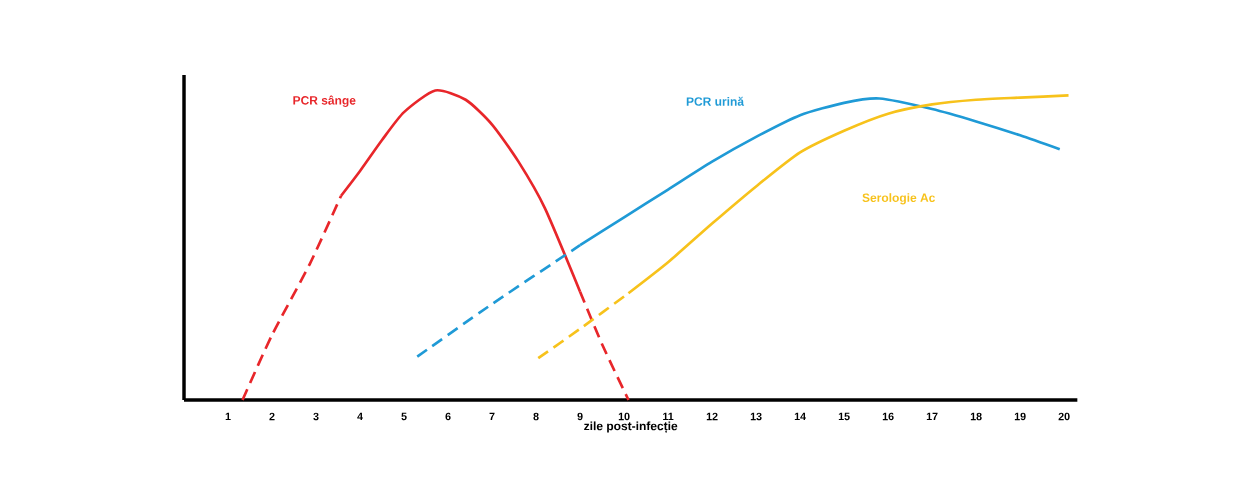  Describe the element at coordinates (228, 416) in the screenshot. I see `x-tick-label: 1` at that location.